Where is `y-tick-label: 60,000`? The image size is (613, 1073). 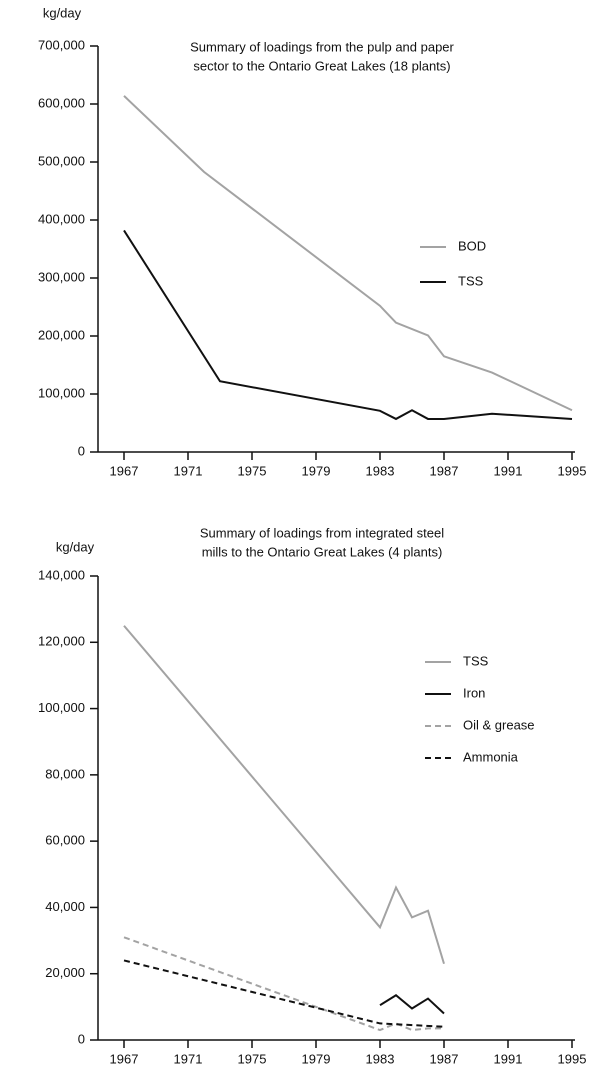 y-tick-label: 60,000 is located at coordinates (65, 840).